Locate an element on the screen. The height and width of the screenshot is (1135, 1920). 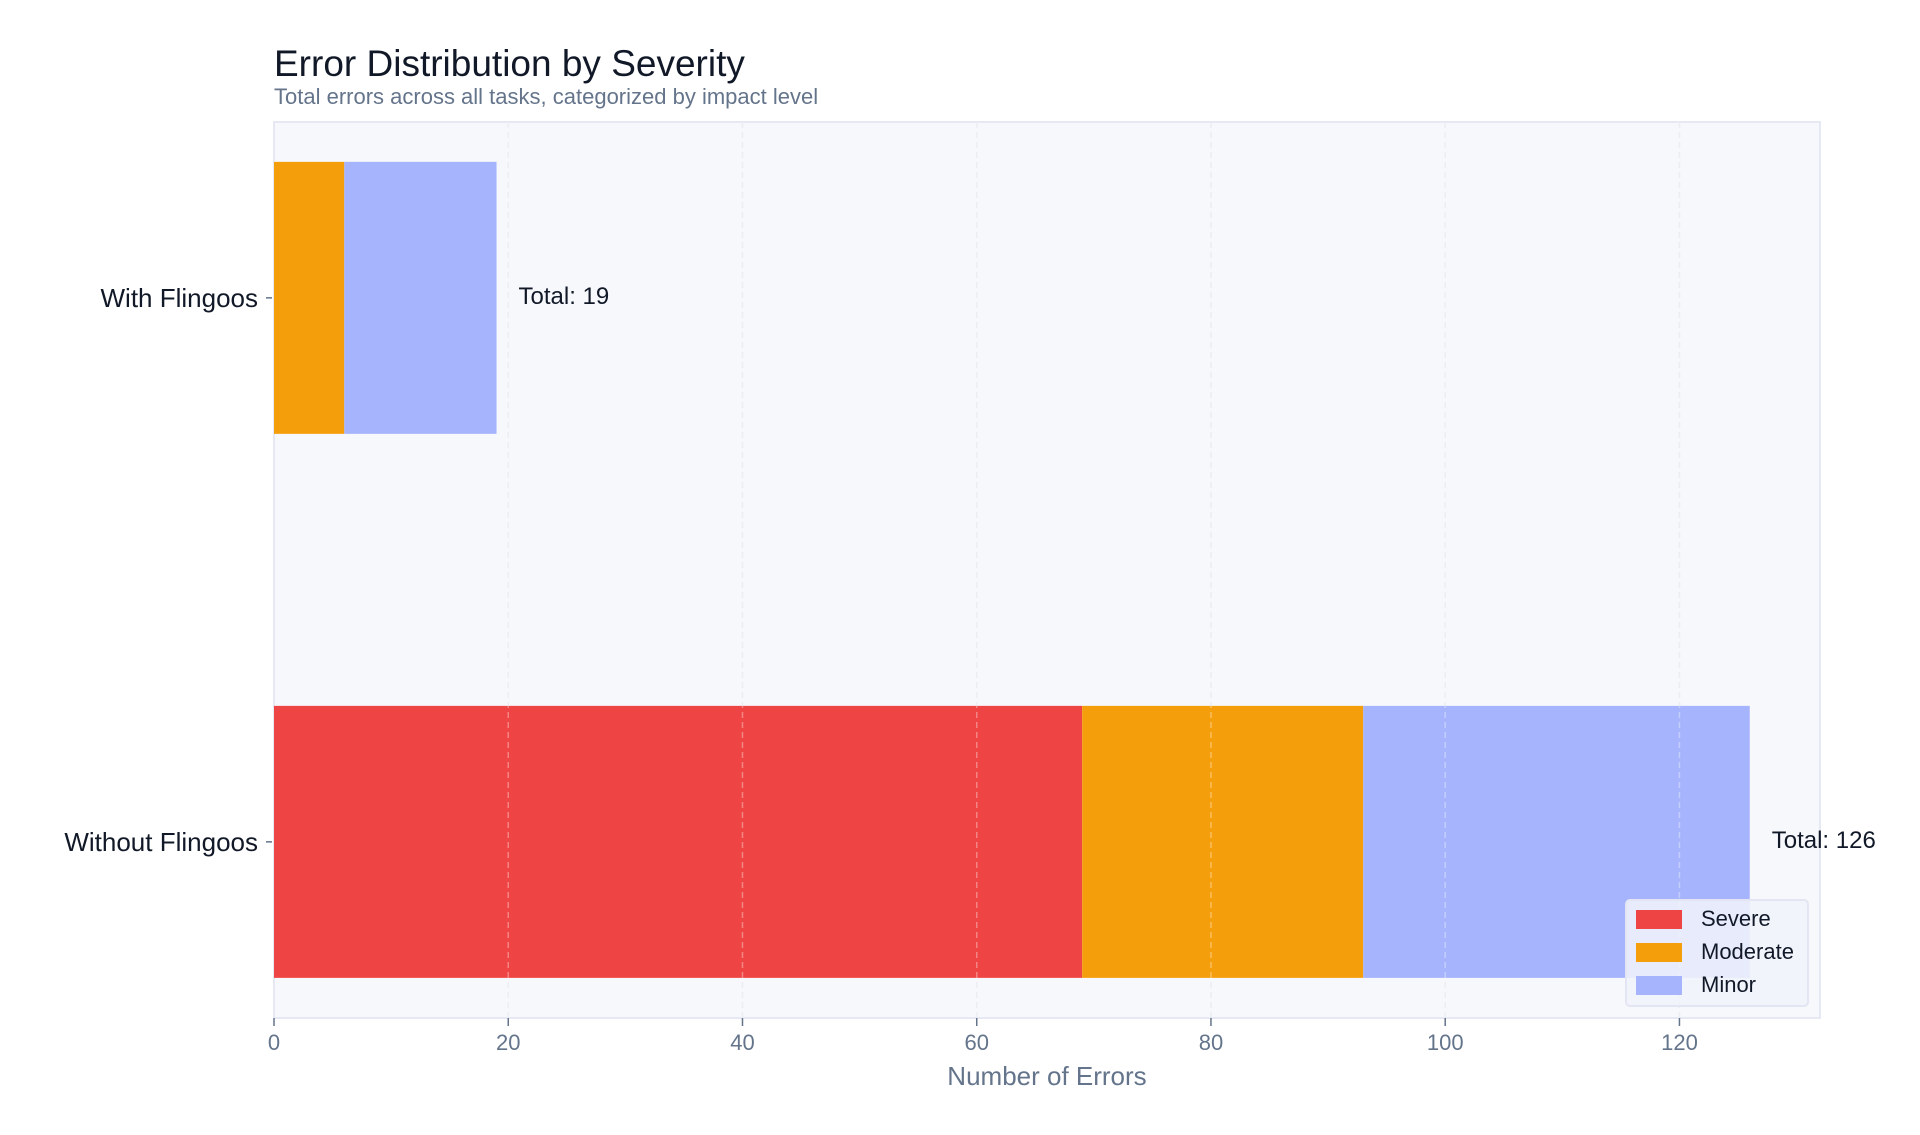
legend: Severe Moderate Minor is located at coordinates (1717, 953).